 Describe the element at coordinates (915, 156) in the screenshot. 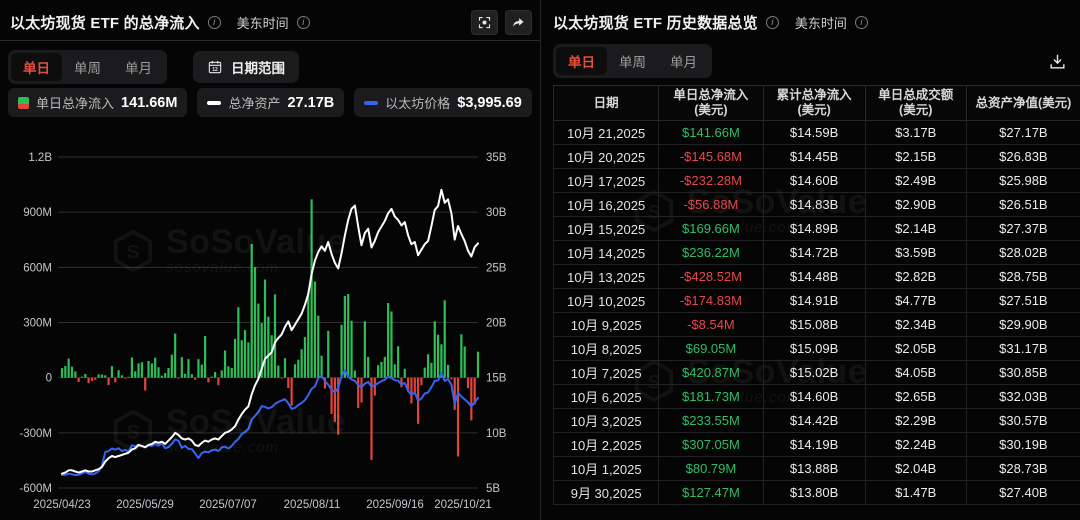

I see `volume-cell: $2.15B` at that location.